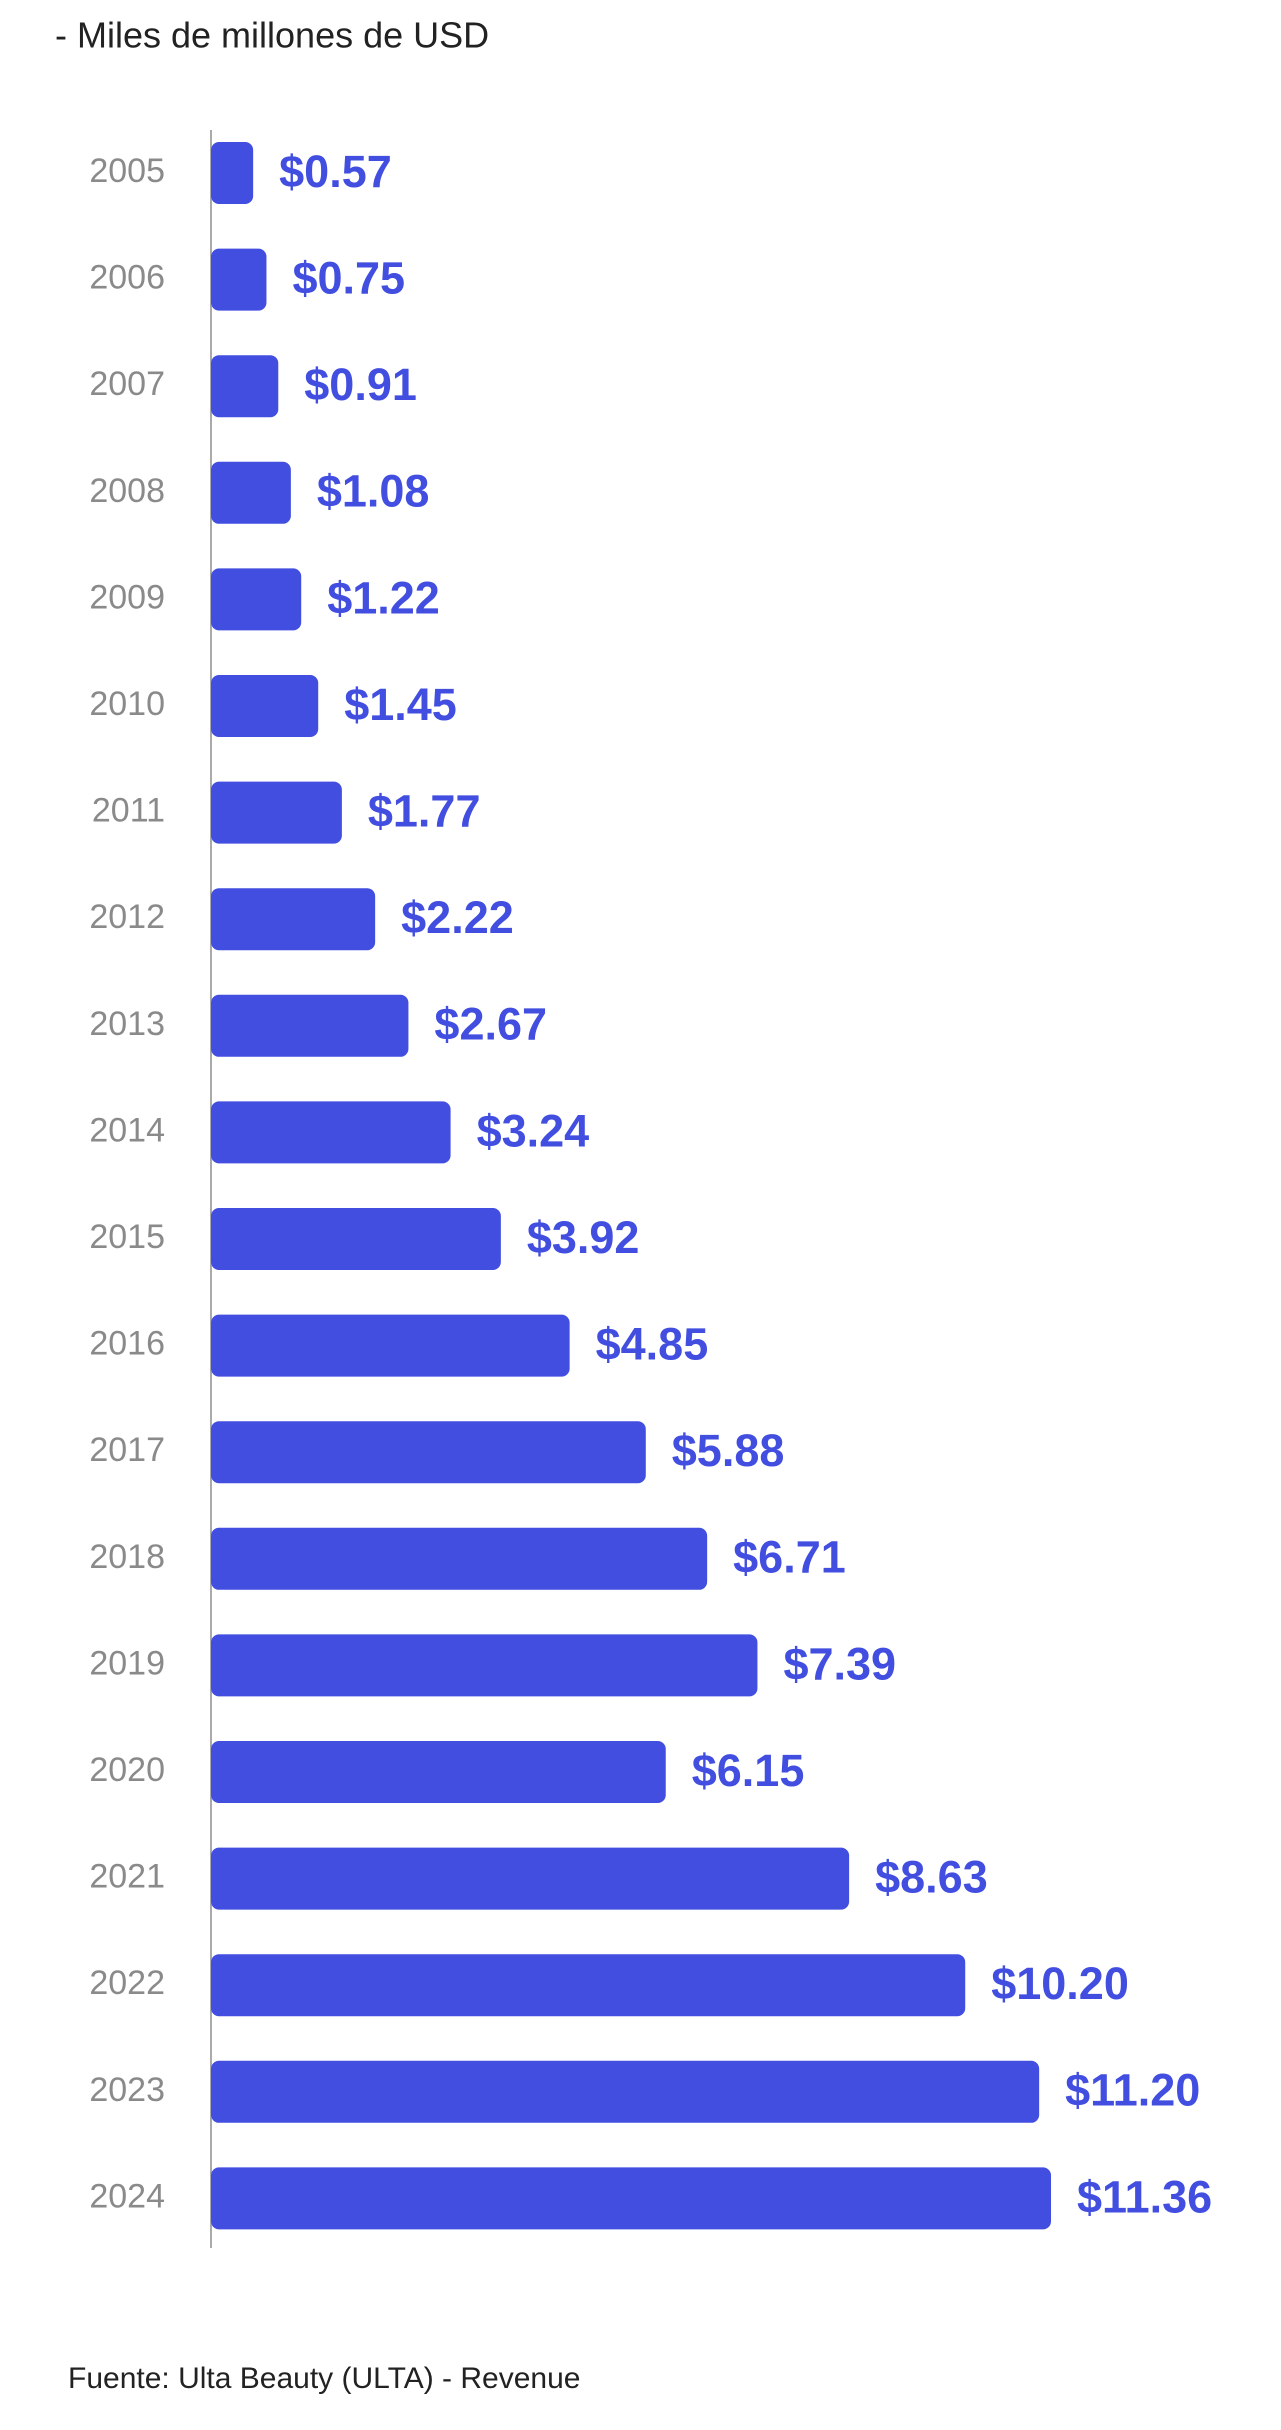 The height and width of the screenshot is (2430, 1281). Describe the element at coordinates (128, 811) in the screenshot. I see `y-tick-label: 2011` at that location.